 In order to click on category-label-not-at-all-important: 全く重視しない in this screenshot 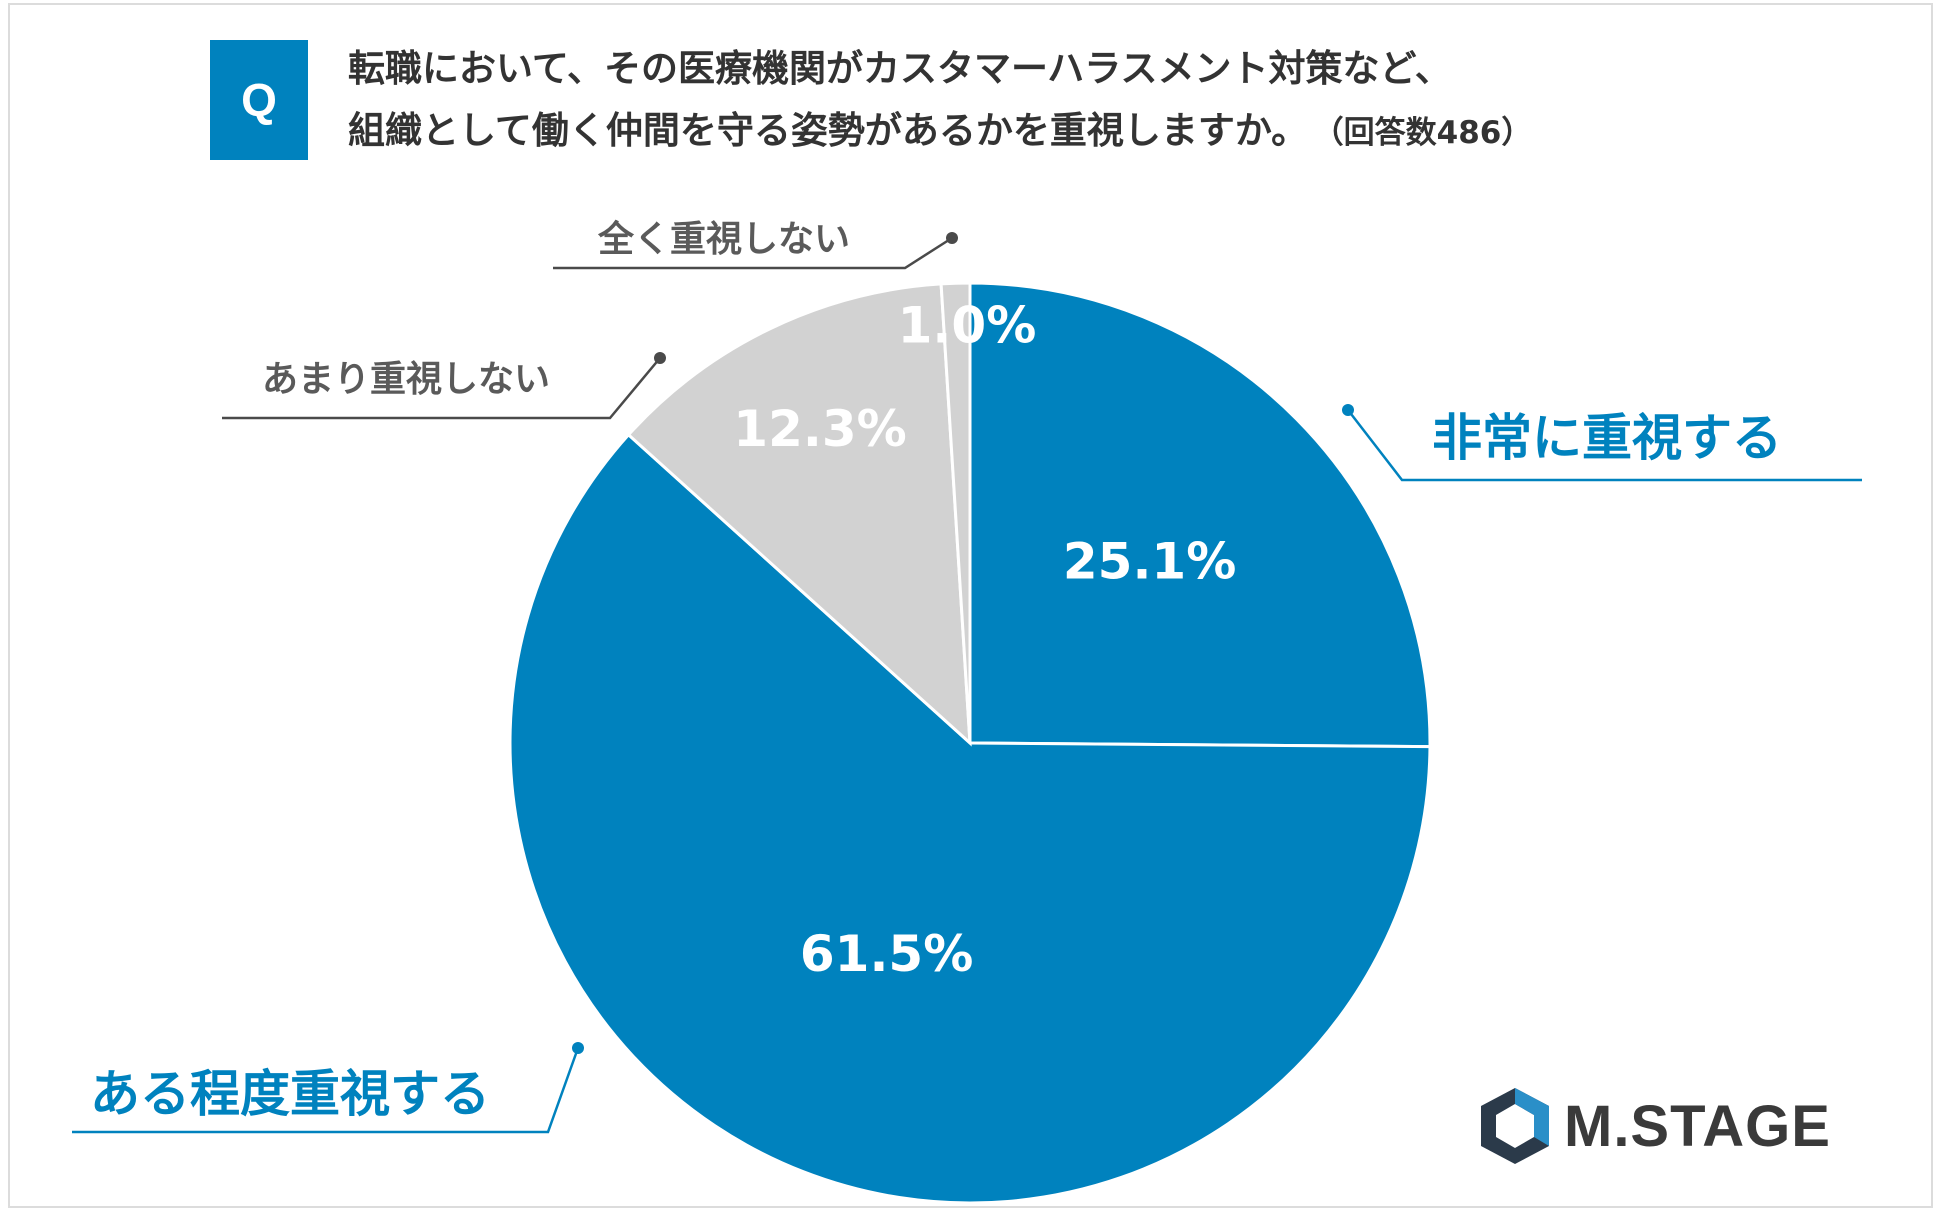, I will do `click(724, 239)`.